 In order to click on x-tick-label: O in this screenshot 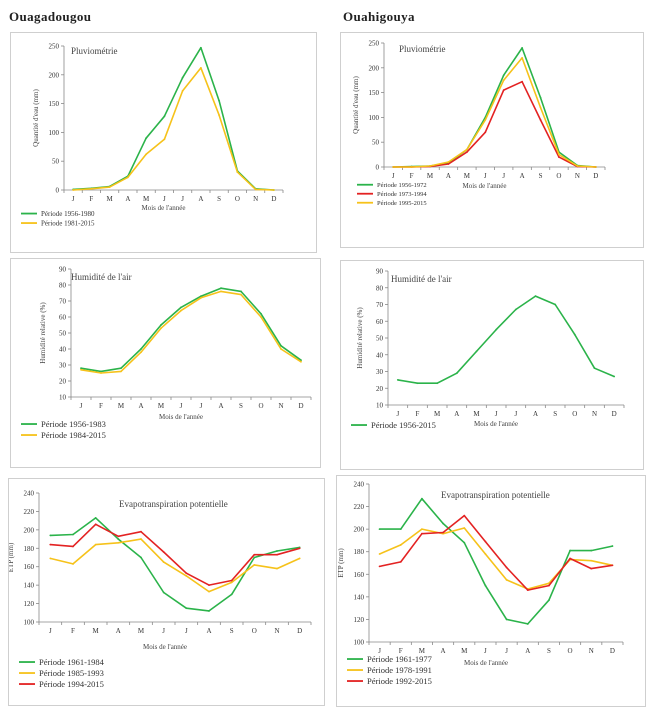, I will do `click(558, 176)`.